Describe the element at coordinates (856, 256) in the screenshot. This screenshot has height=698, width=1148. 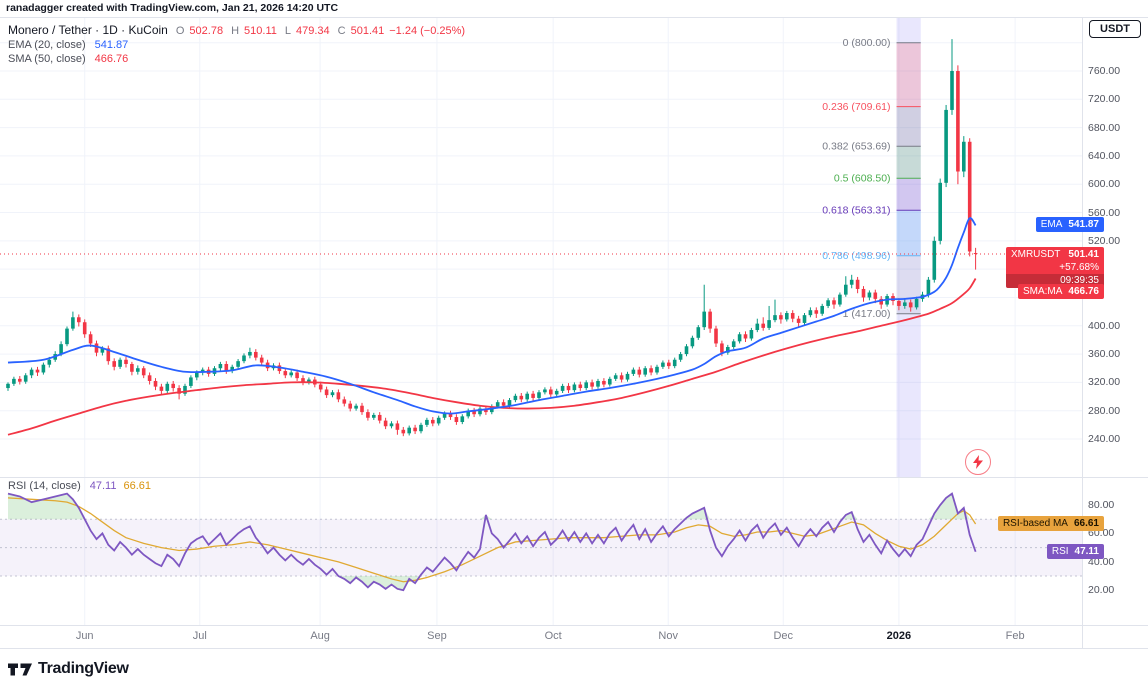
I see `fib-level-label: 0.786 (498.96)` at that location.